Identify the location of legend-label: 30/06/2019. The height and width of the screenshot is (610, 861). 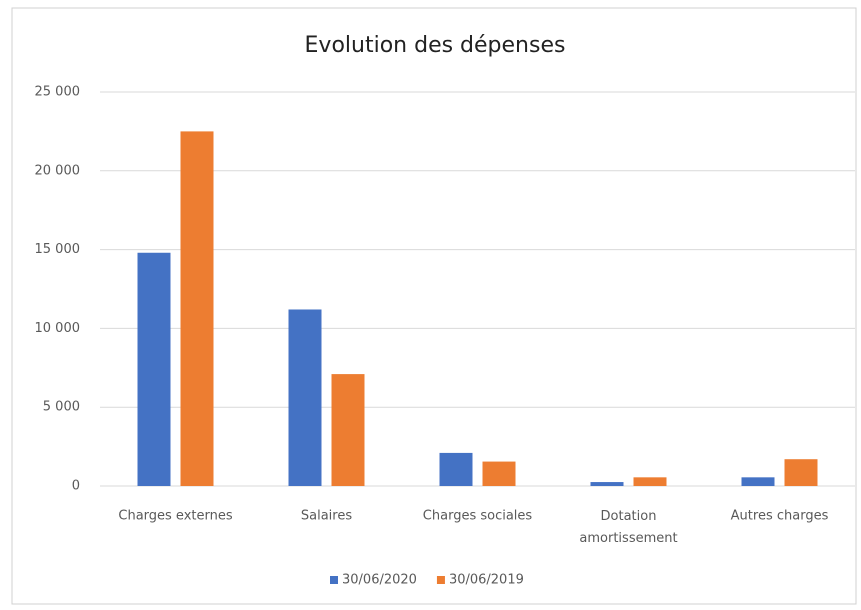
(486, 580).